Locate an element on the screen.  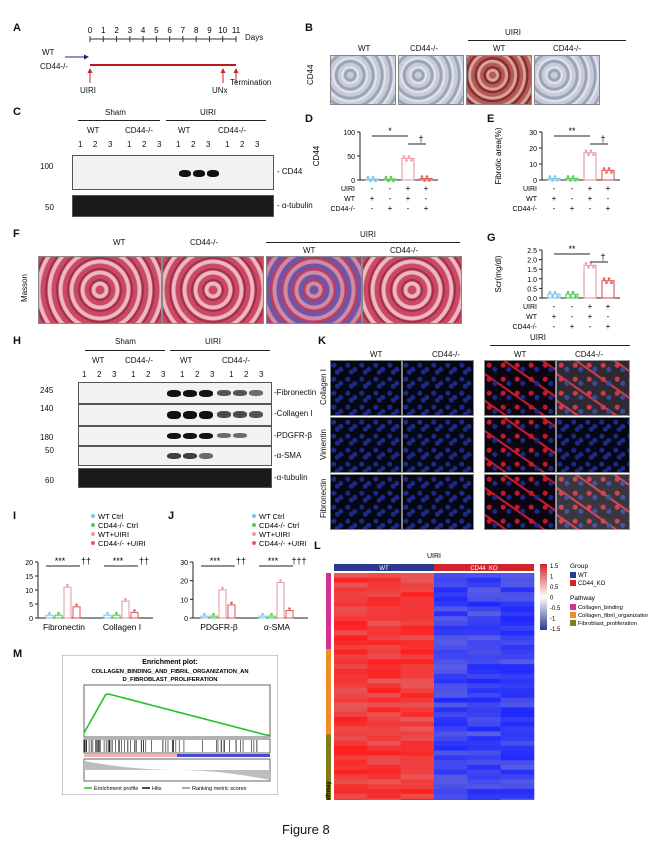
blotc-marker-50: 50 is located at coordinates (49, 207).